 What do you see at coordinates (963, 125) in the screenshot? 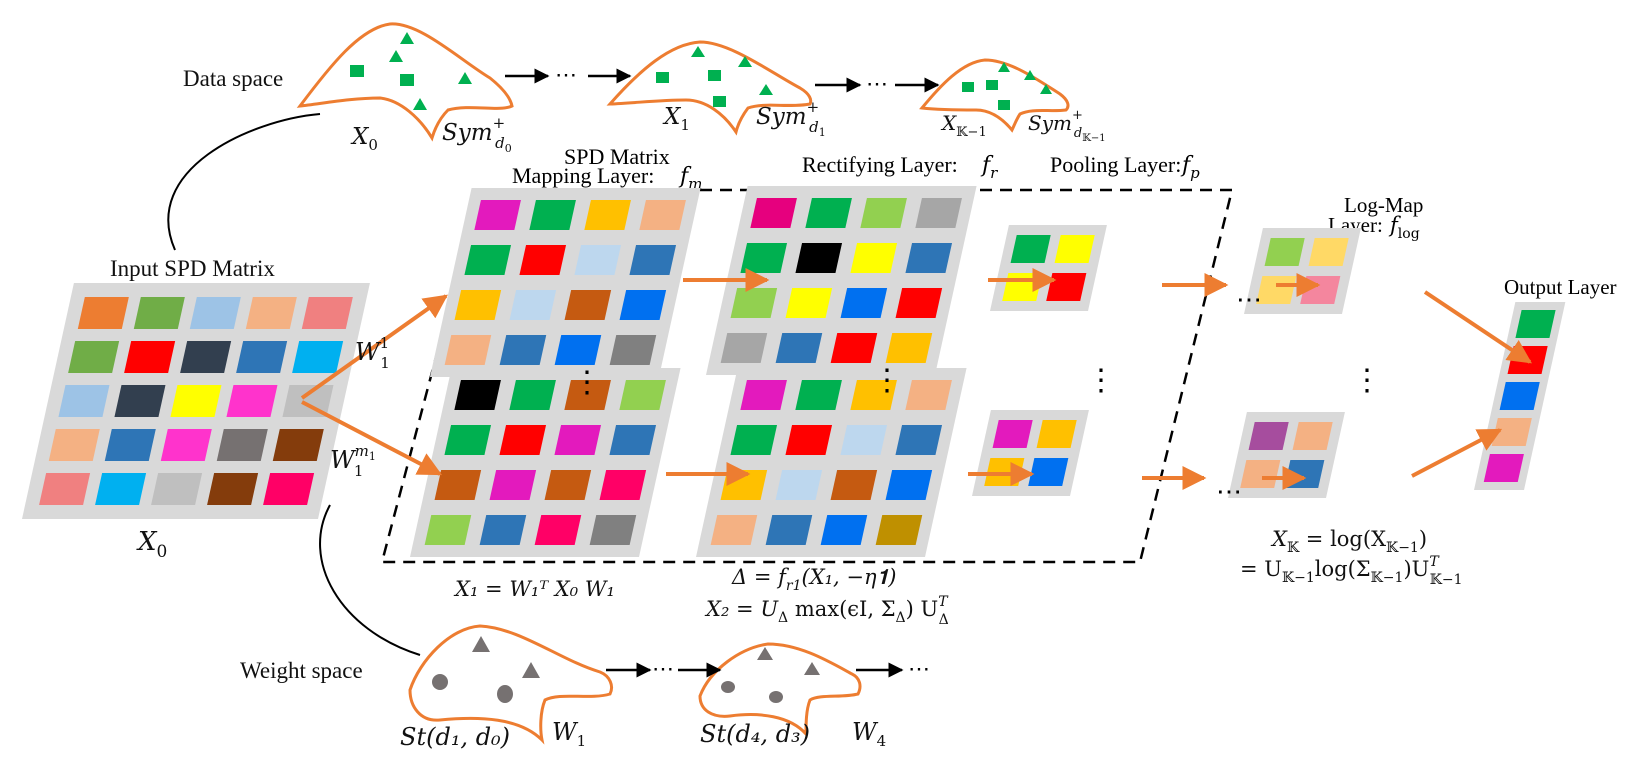
I see `label-xk1-top: X𝕂−1` at bounding box center [963, 125].